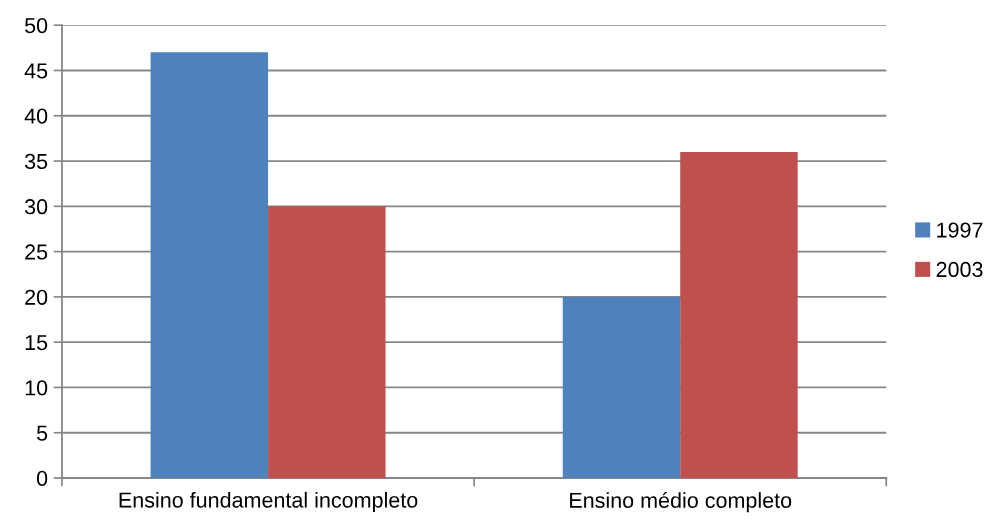 This screenshot has height=525, width=1006. Describe the element at coordinates (36, 161) in the screenshot. I see `y-tick-label: 35` at that location.